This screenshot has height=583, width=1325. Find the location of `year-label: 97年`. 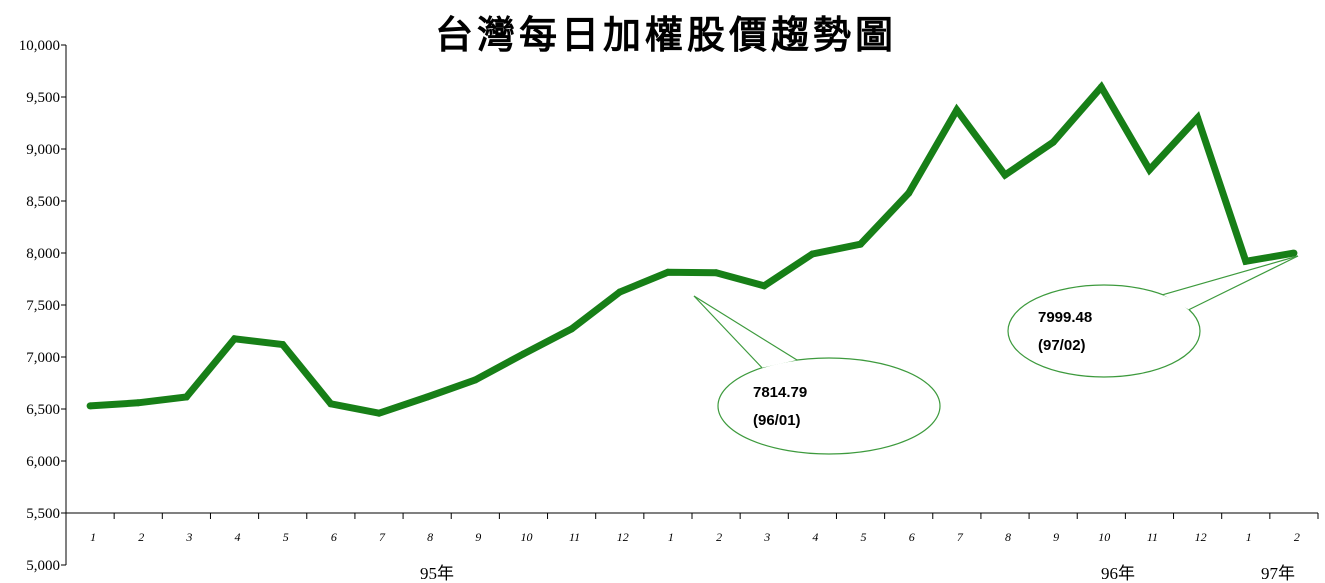

year-label: 97年 is located at coordinates (1278, 573).